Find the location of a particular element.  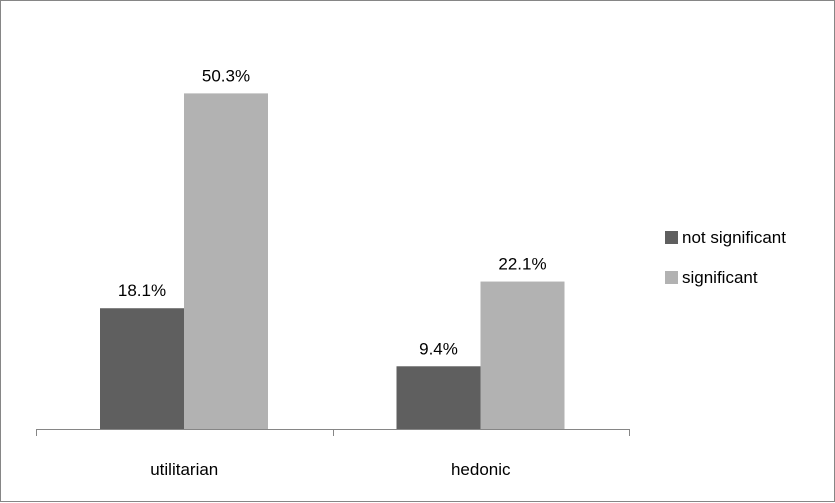

data-label: 18.1% is located at coordinates (142, 290).